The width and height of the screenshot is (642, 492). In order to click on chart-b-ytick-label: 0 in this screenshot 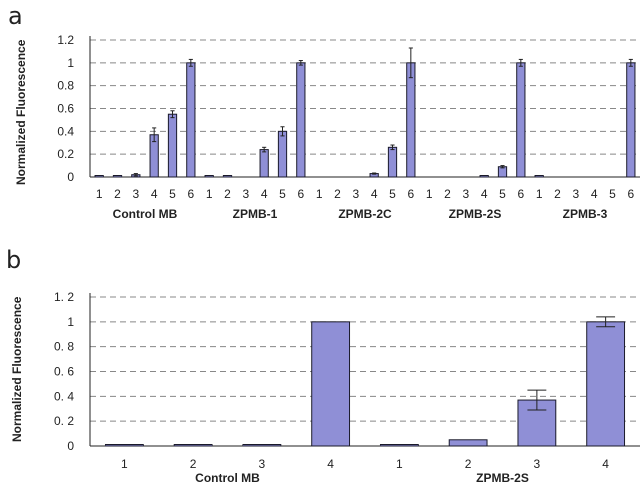, I will do `click(70, 446)`.